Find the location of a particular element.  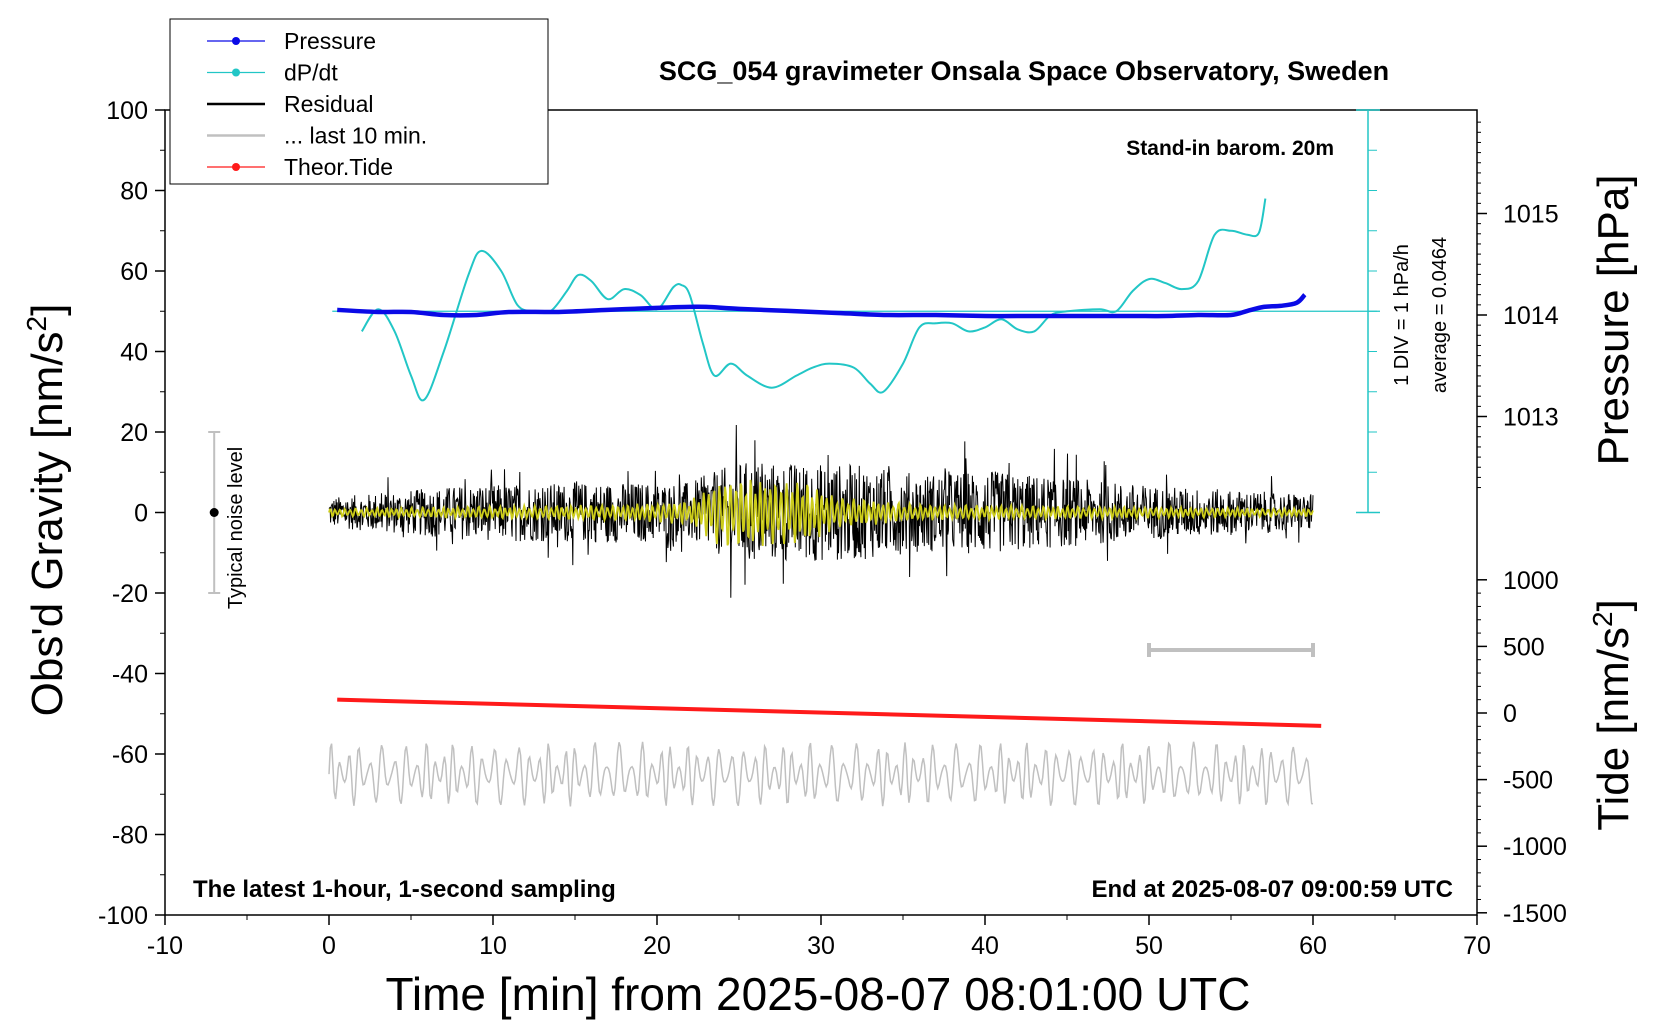

pressure-axis-ticks: 1015 1014 1013 is located at coordinates (1518, 305).